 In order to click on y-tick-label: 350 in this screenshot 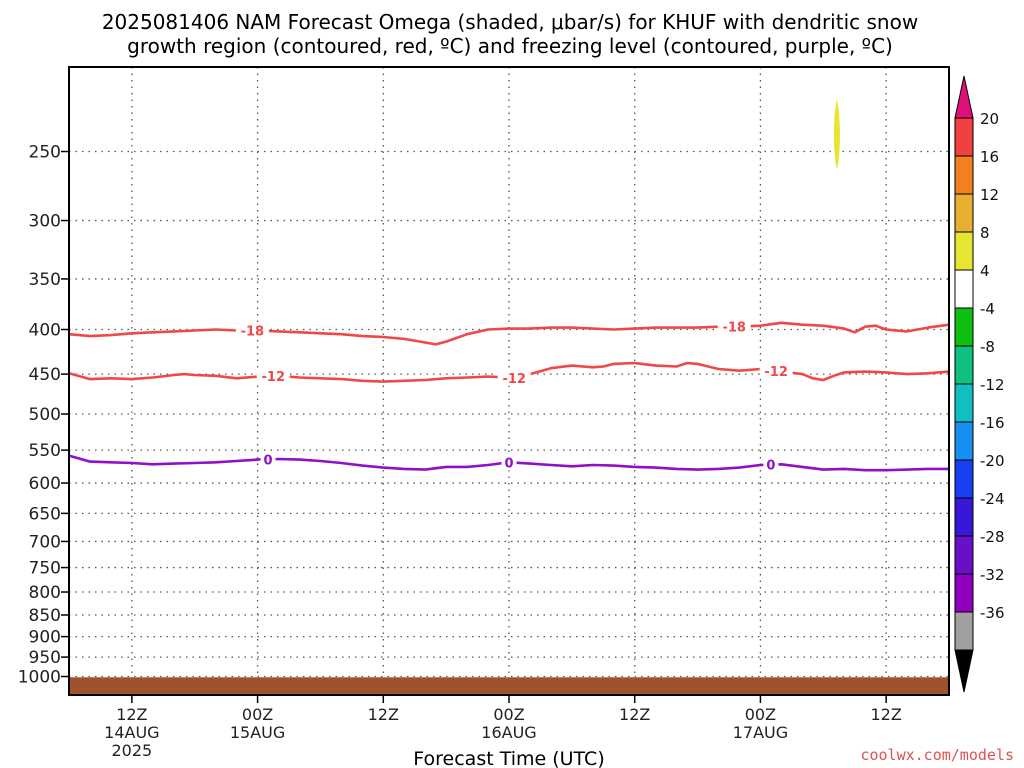, I will do `click(45, 280)`.